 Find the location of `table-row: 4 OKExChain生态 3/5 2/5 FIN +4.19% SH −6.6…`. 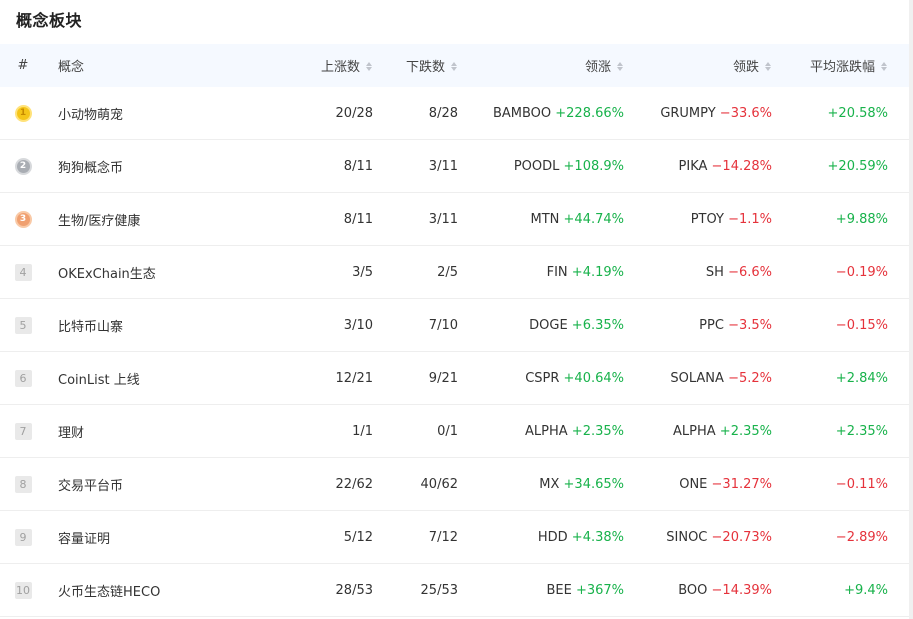

table-row: 4 OKExChain生态 3/5 2/5 FIN +4.19% SH −6.6… is located at coordinates (454, 272).